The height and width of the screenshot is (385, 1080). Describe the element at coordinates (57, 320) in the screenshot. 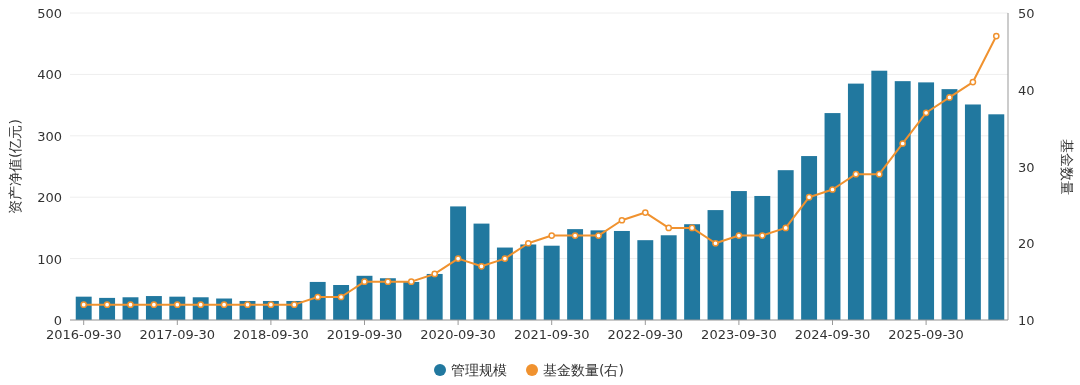

I see `y-tick-label: 0` at that location.